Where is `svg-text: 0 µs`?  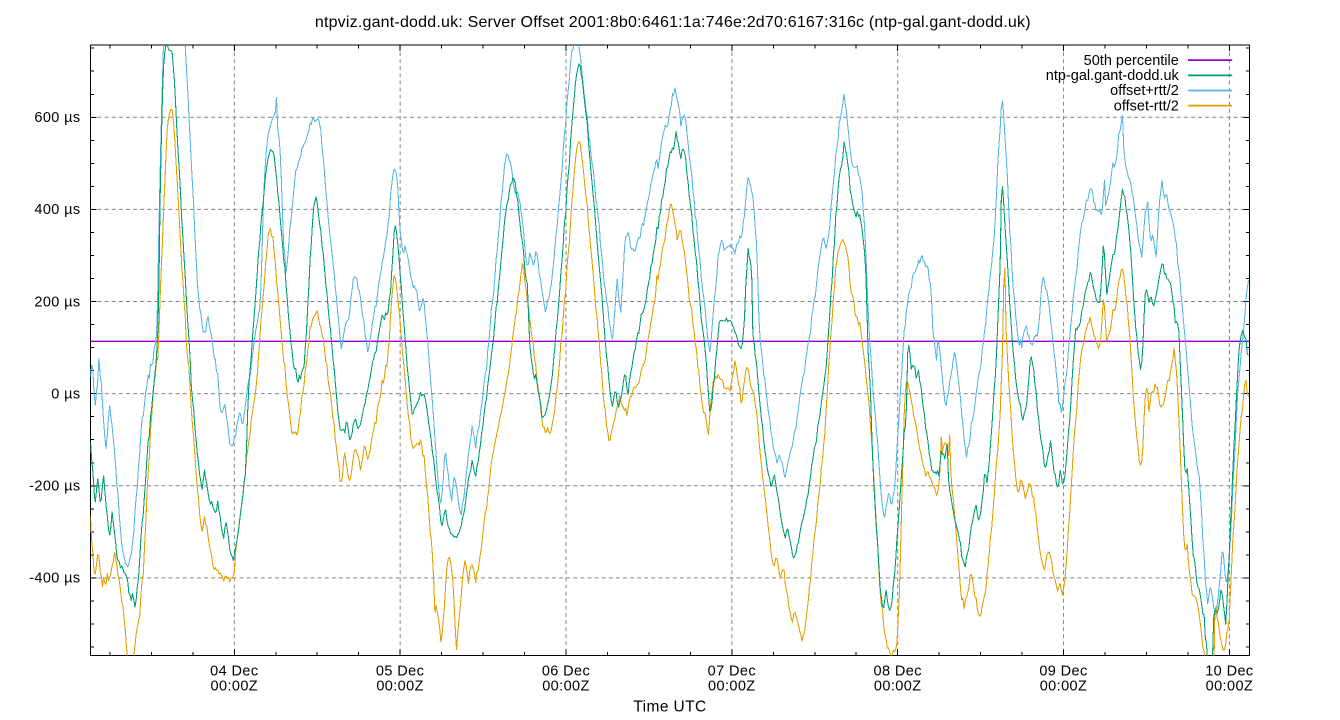 svg-text: 0 µs is located at coordinates (65, 395).